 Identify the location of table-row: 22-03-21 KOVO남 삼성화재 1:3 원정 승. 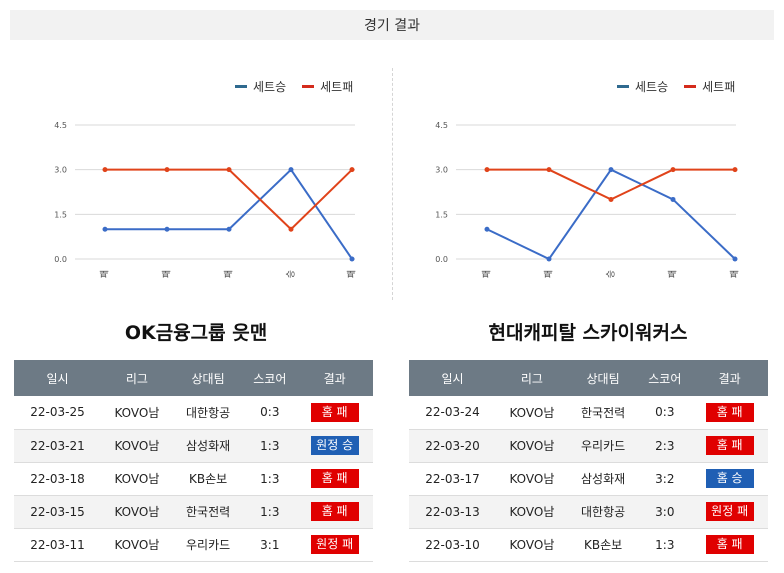
(193, 446).